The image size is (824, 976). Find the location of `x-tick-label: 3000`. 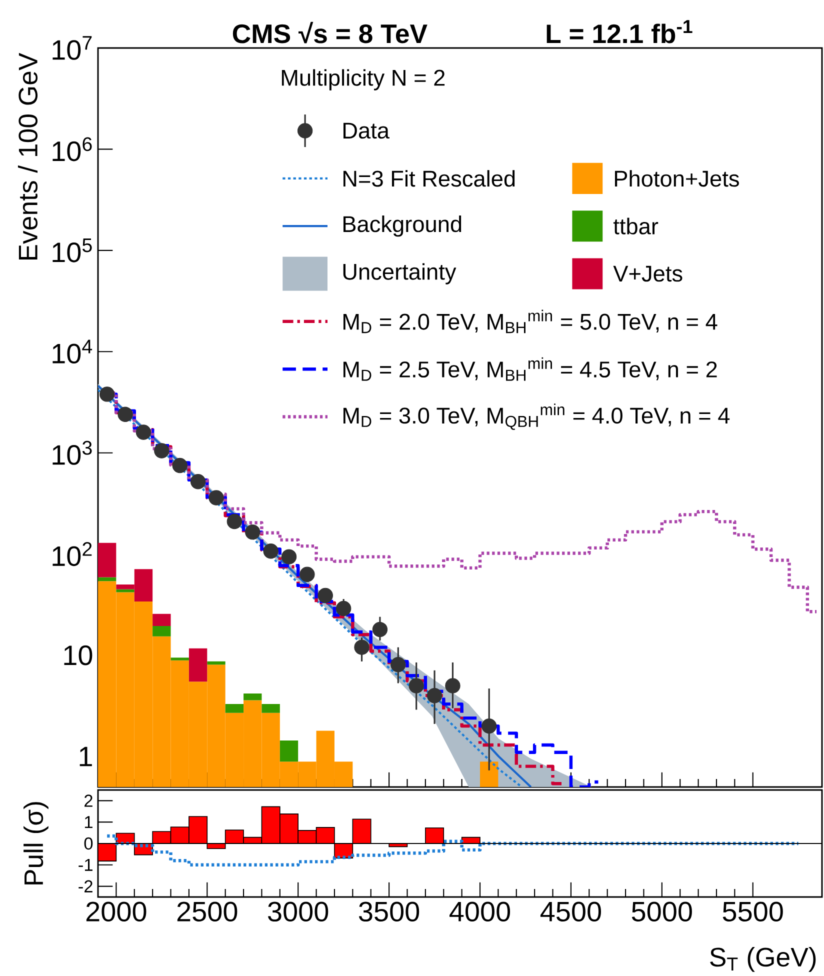

x-tick-label: 3000 is located at coordinates (298, 912).